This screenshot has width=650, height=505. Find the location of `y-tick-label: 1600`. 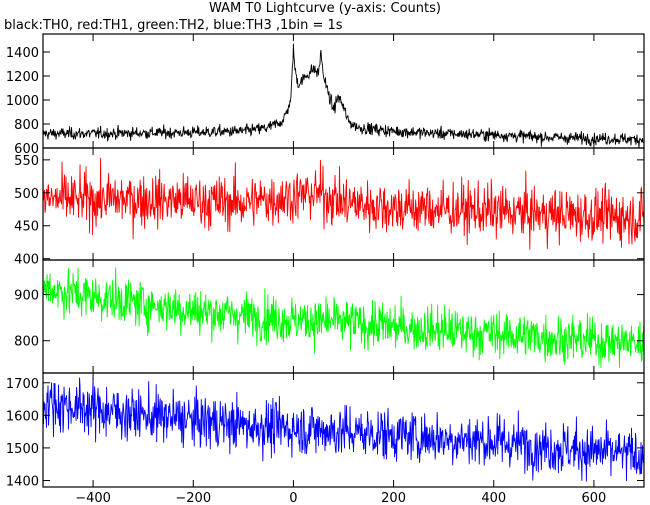

y-tick-label: 1600 is located at coordinates (22, 416).